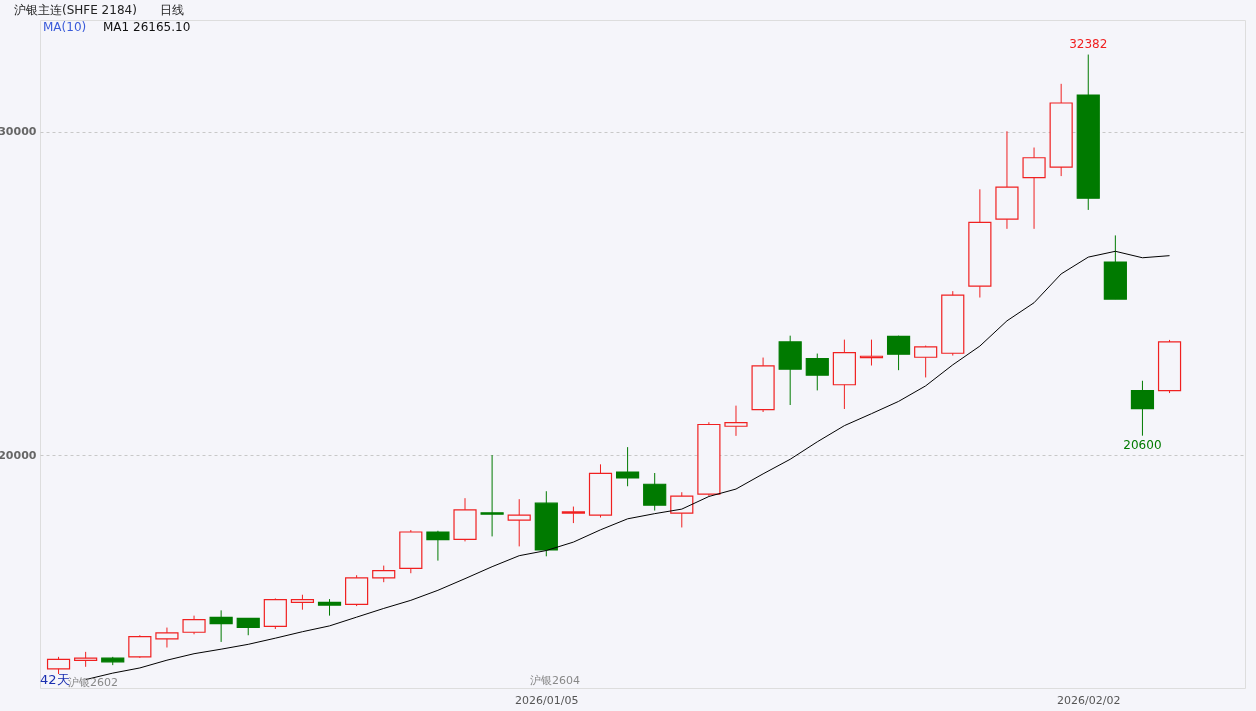  I want to click on annotation: 32382, so click(1088, 43).